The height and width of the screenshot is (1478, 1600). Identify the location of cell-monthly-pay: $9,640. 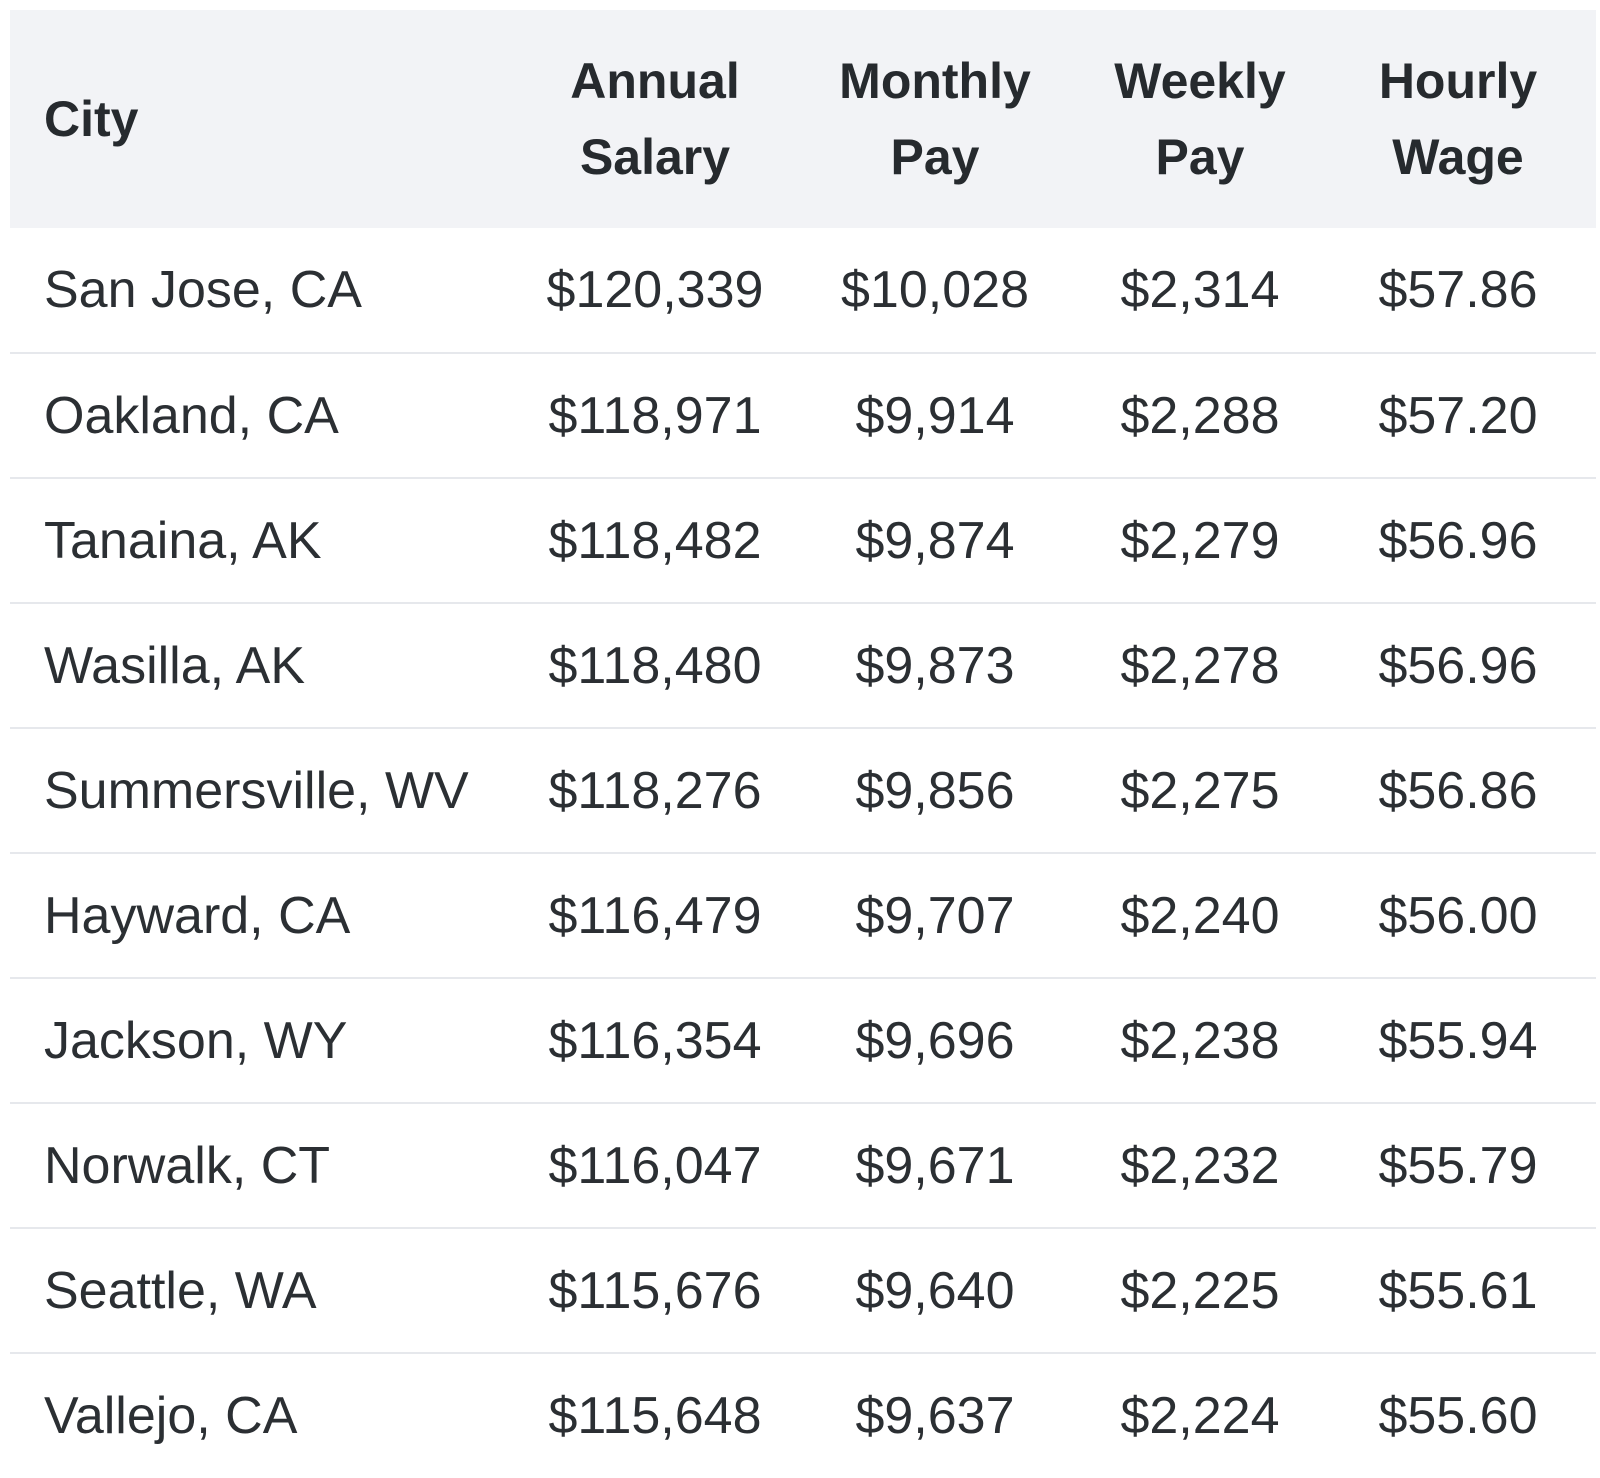
(935, 1290).